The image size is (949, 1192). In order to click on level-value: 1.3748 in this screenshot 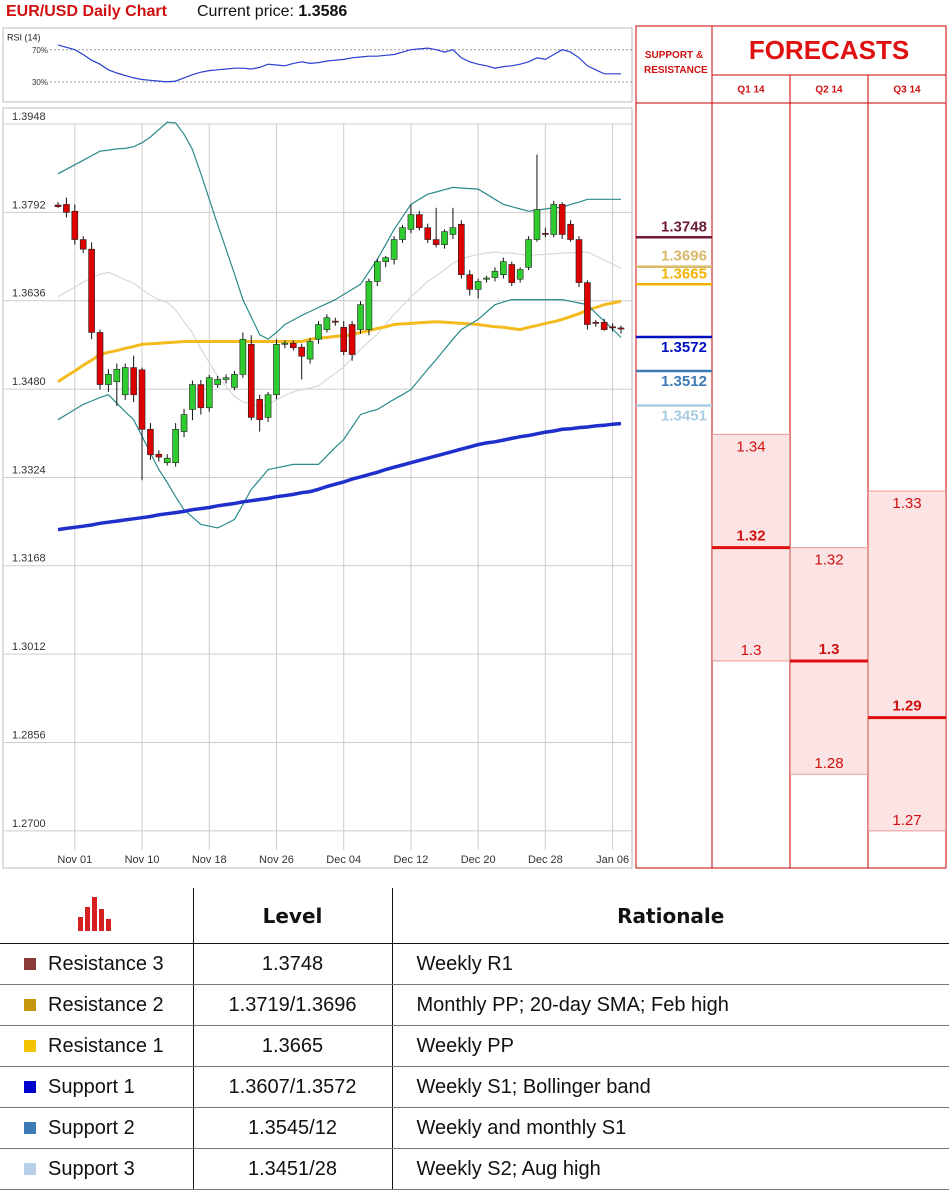, I will do `click(293, 964)`.